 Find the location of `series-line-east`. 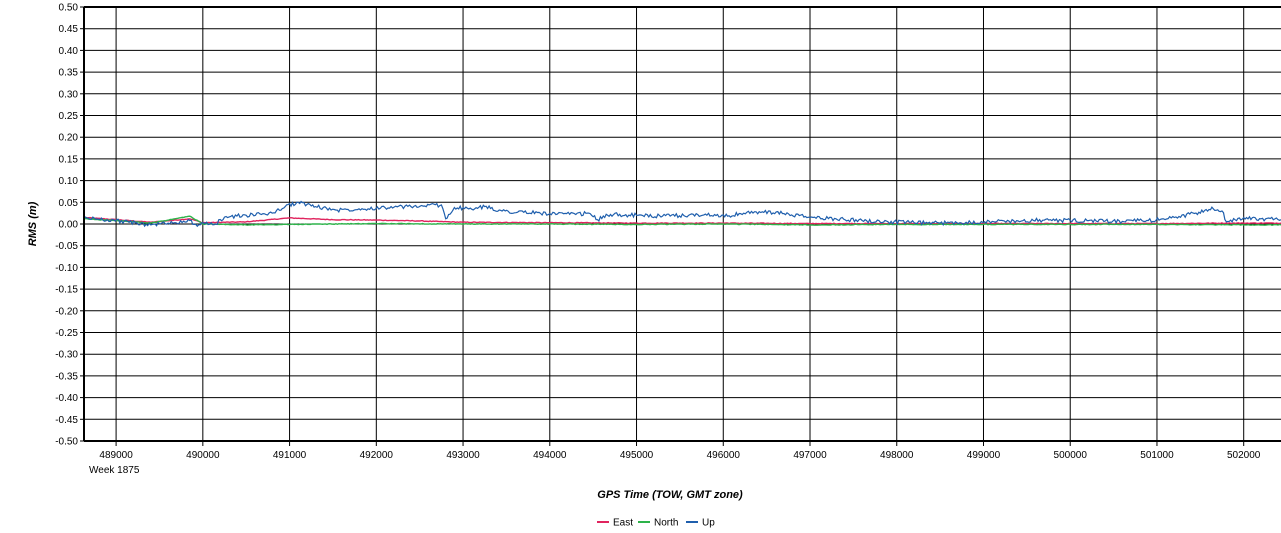

series-line-east is located at coordinates (682, 220).